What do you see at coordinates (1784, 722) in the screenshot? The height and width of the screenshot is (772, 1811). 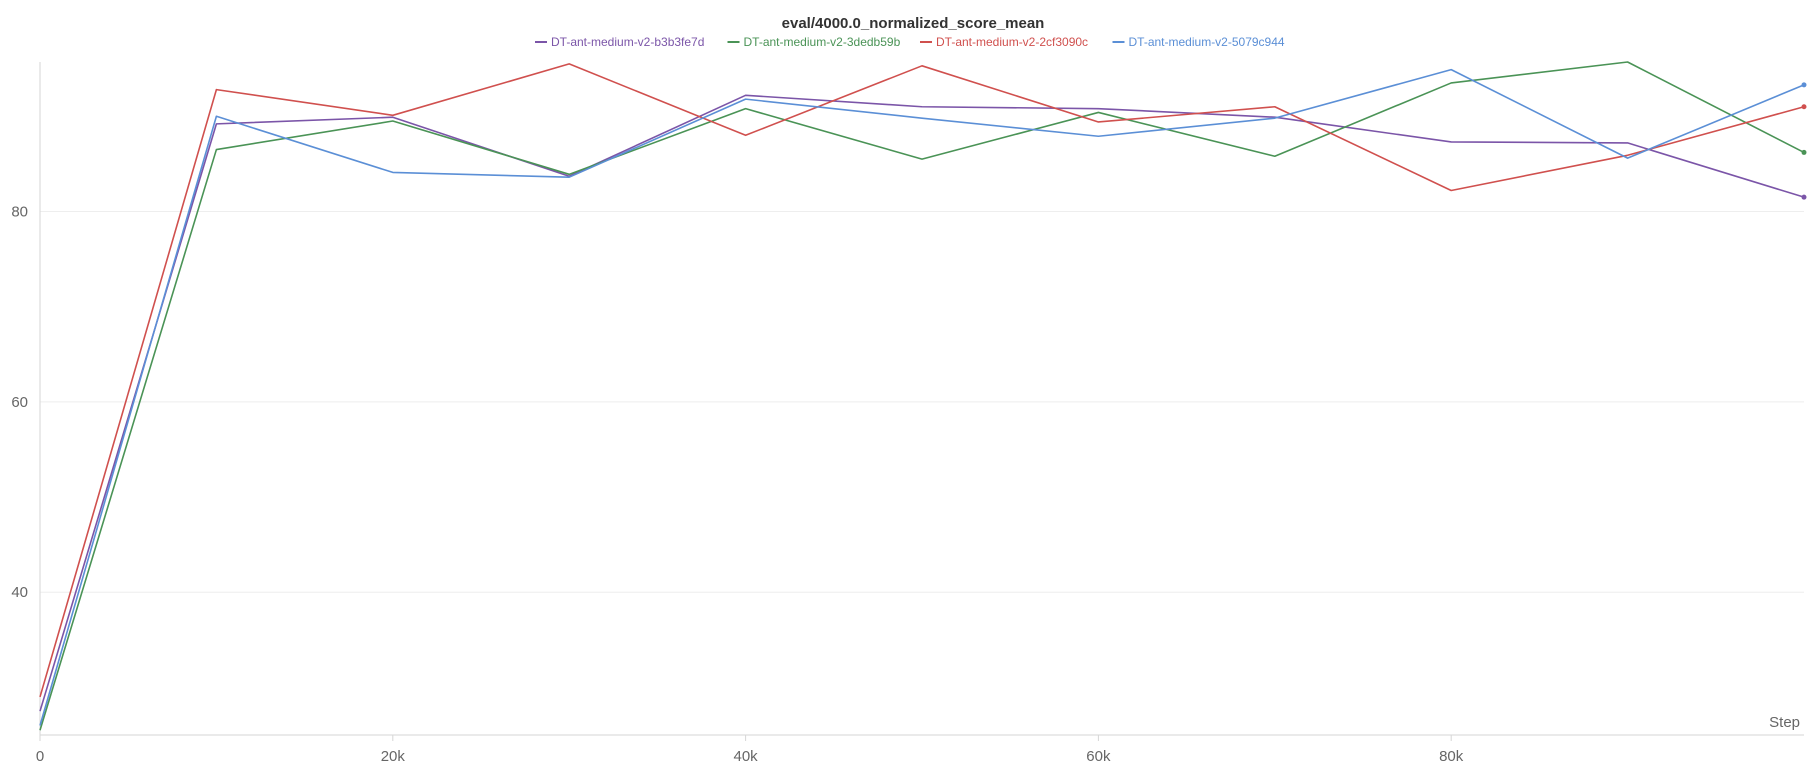 I see `x-axis-label: Step` at bounding box center [1784, 722].